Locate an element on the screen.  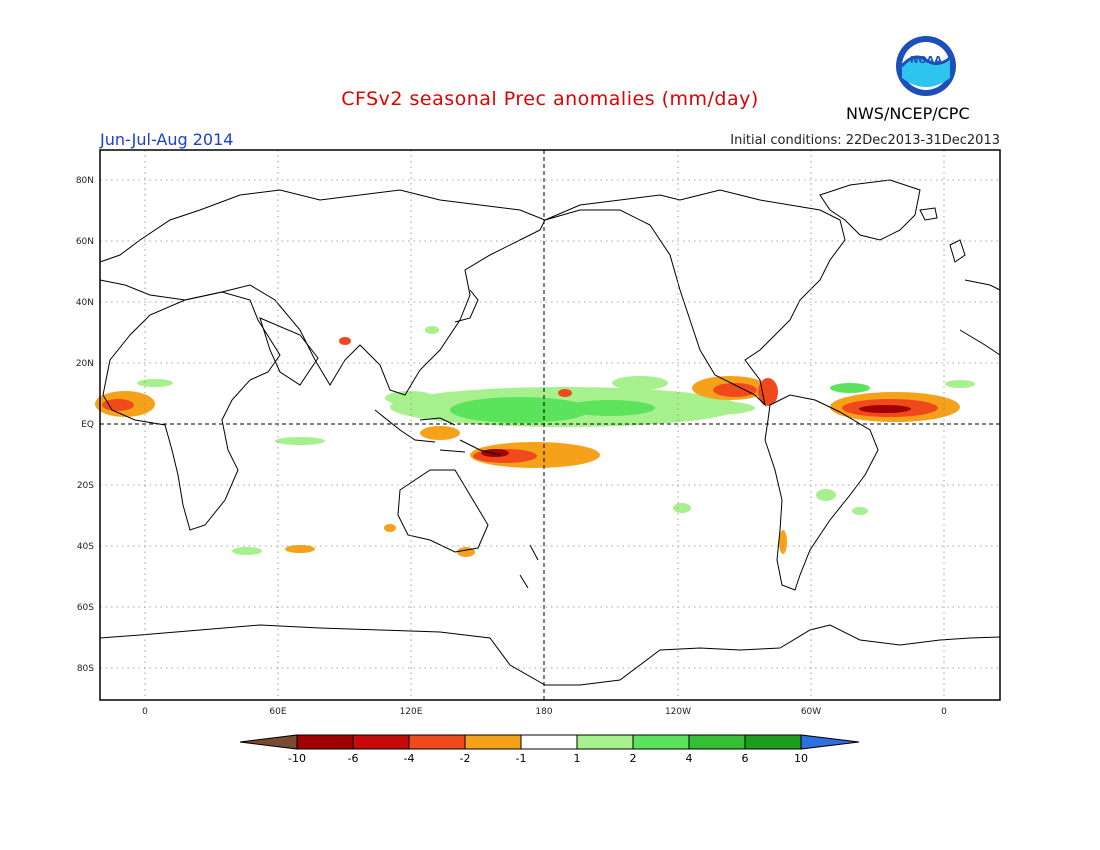
colorbar-label: -10 is located at coordinates (297, 758).